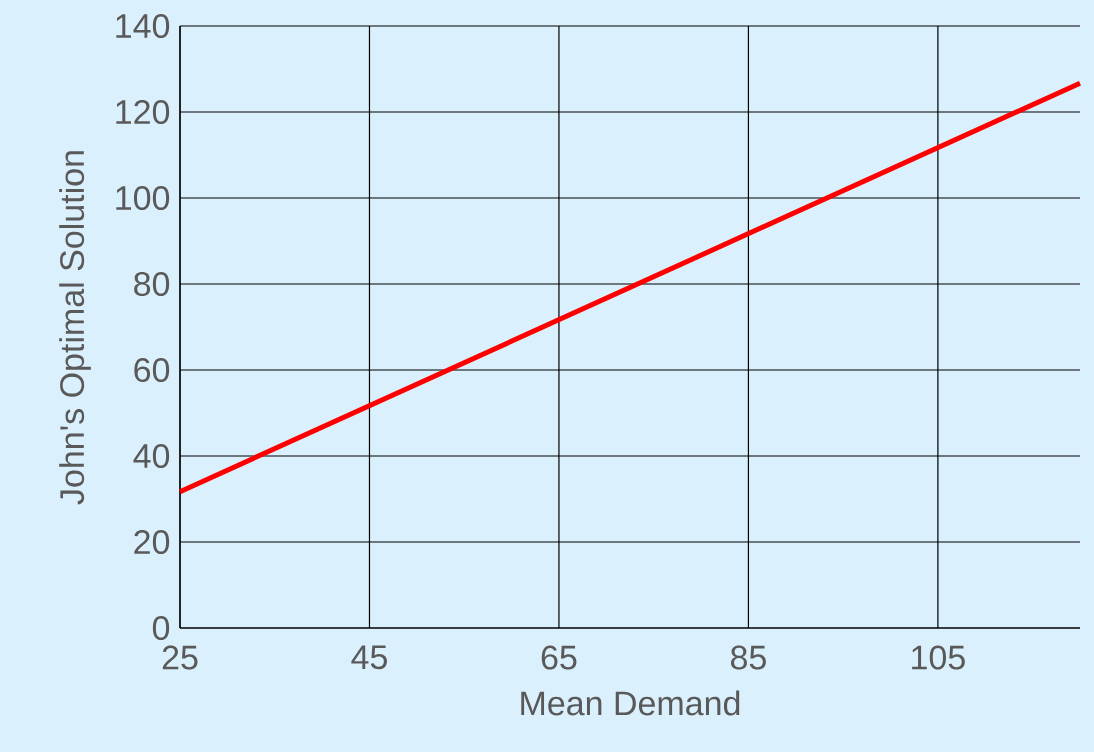  Describe the element at coordinates (748, 657) in the screenshot. I see `x-tick-label: 85` at that location.